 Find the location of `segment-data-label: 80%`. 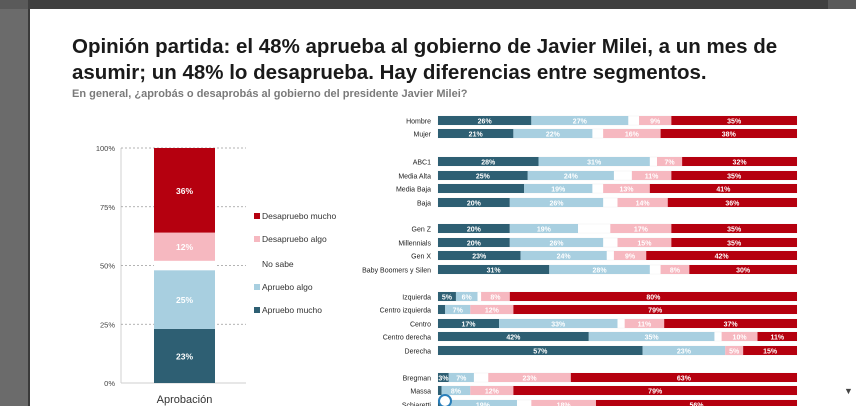

segment-data-label: 80% is located at coordinates (653, 298).